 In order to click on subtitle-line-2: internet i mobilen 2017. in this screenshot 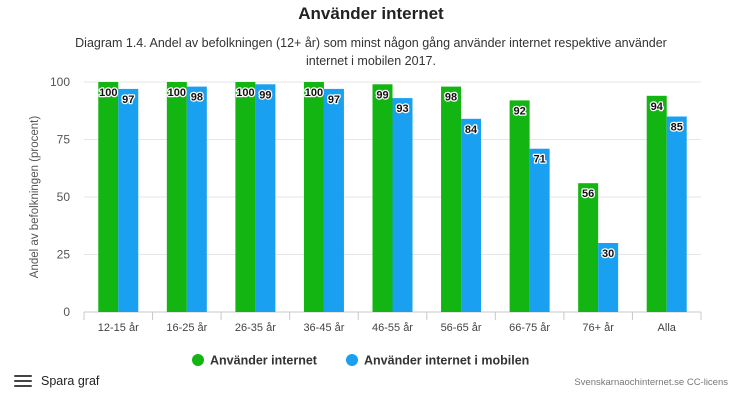, I will do `click(371, 61)`.